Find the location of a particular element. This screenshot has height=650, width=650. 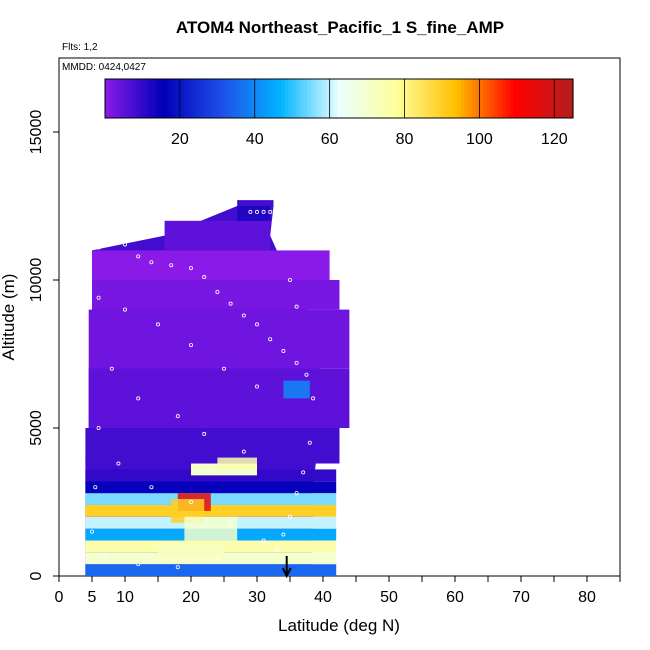

x-tick-label: 60 is located at coordinates (455, 597).